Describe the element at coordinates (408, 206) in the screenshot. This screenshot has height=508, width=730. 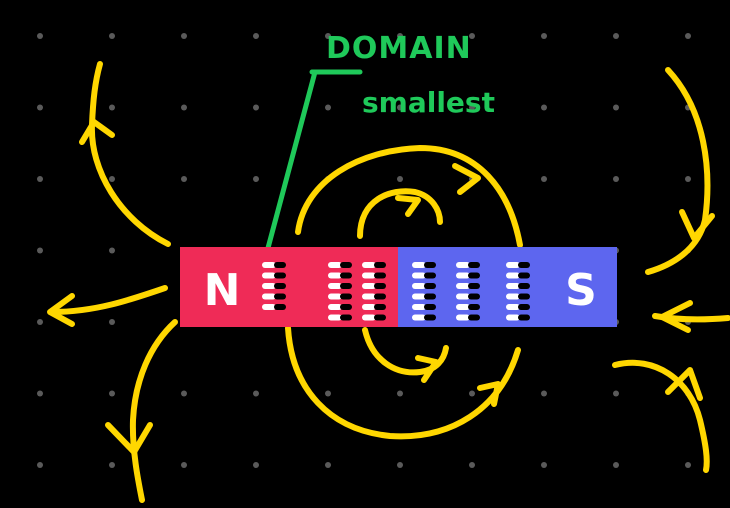
I see `arrow-small-top` at that location.